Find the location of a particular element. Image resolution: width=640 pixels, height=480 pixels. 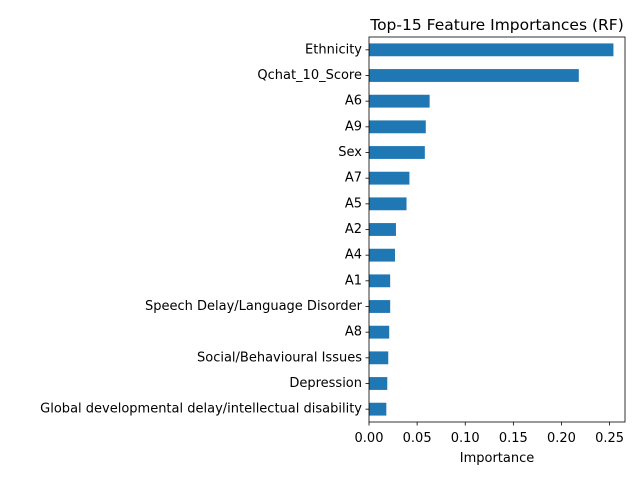

y-tick-label: A5 is located at coordinates (353, 203).